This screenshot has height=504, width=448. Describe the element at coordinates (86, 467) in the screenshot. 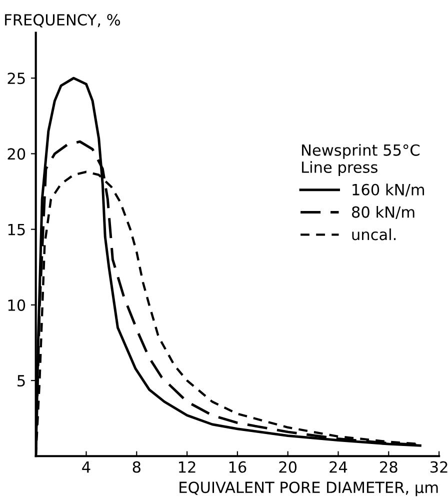

I see `x-tick-label: 4` at that location.